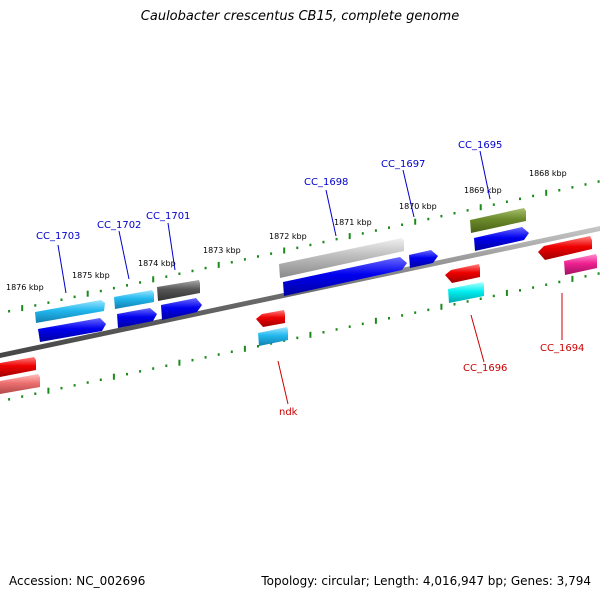 Image resolution: width=600 pixels, height=600 pixels. What do you see at coordinates (562, 348) in the screenshot?
I see `gene-label-cc1694: CC_1694` at bounding box center [562, 348].